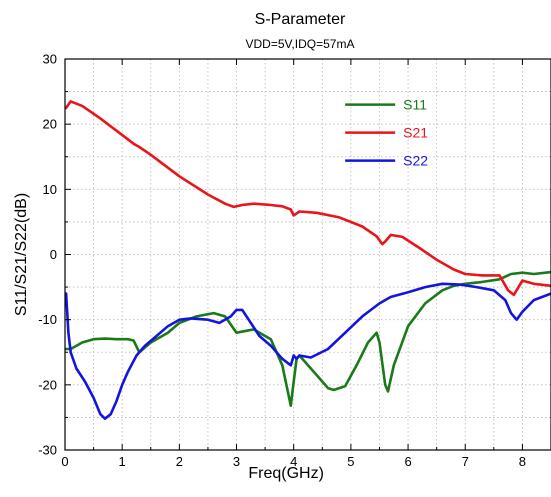 Image resolution: width=551 pixels, height=497 pixels. What do you see at coordinates (415, 133) in the screenshot?
I see `legend-label-s21: S21` at bounding box center [415, 133].